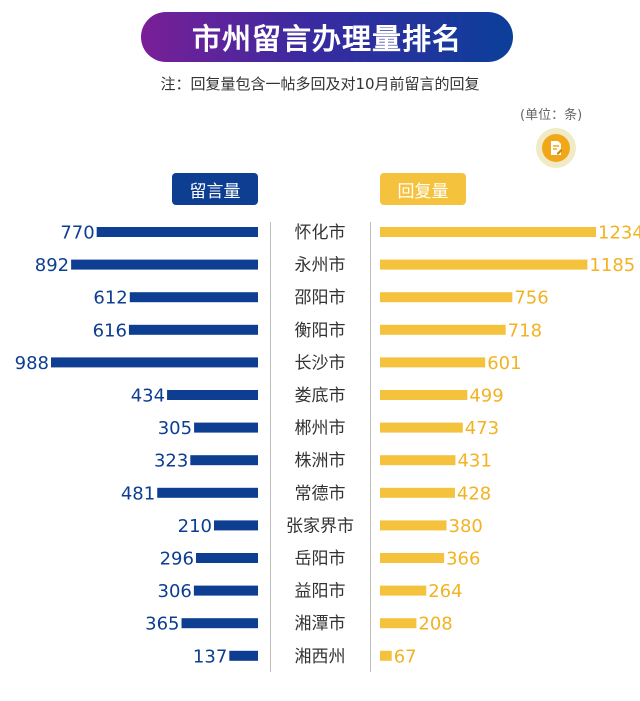 Image resolution: width=640 pixels, height=701 pixels. I want to click on title-banner: 市州留言办理量排名, so click(327, 37).